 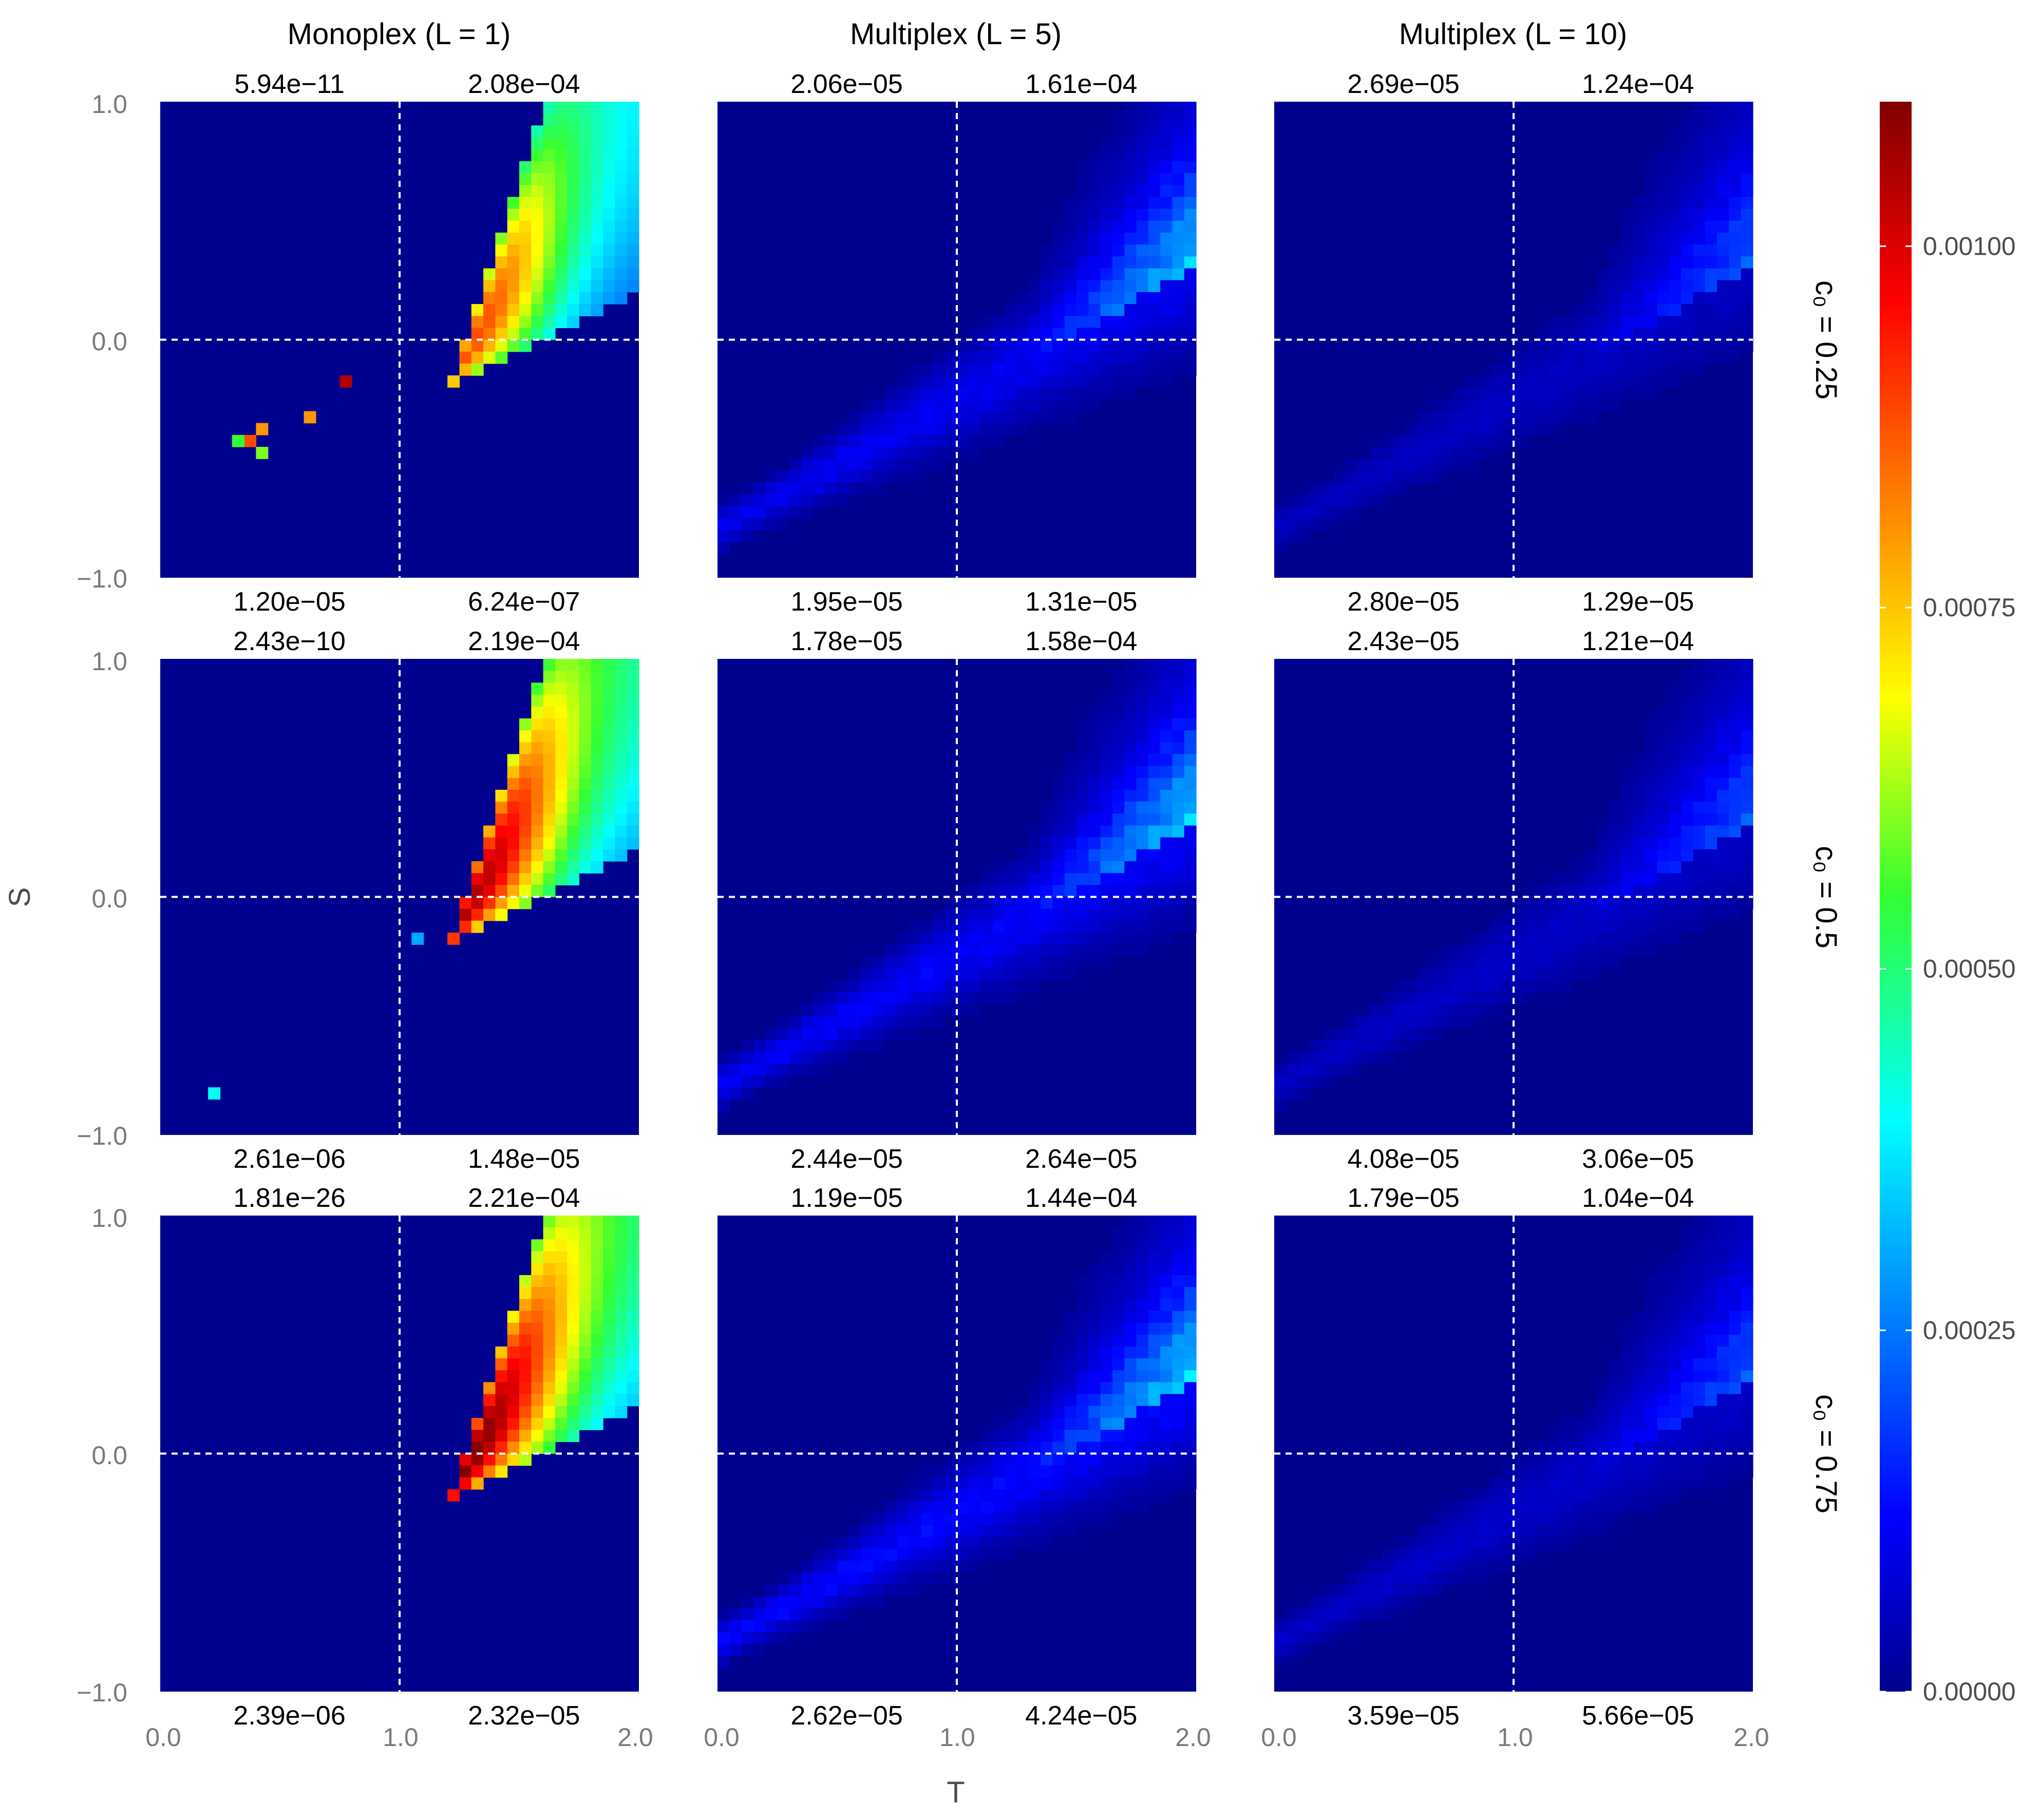 I want to click on y-tick-row1-bot: −1.0, so click(x=102, y=578).